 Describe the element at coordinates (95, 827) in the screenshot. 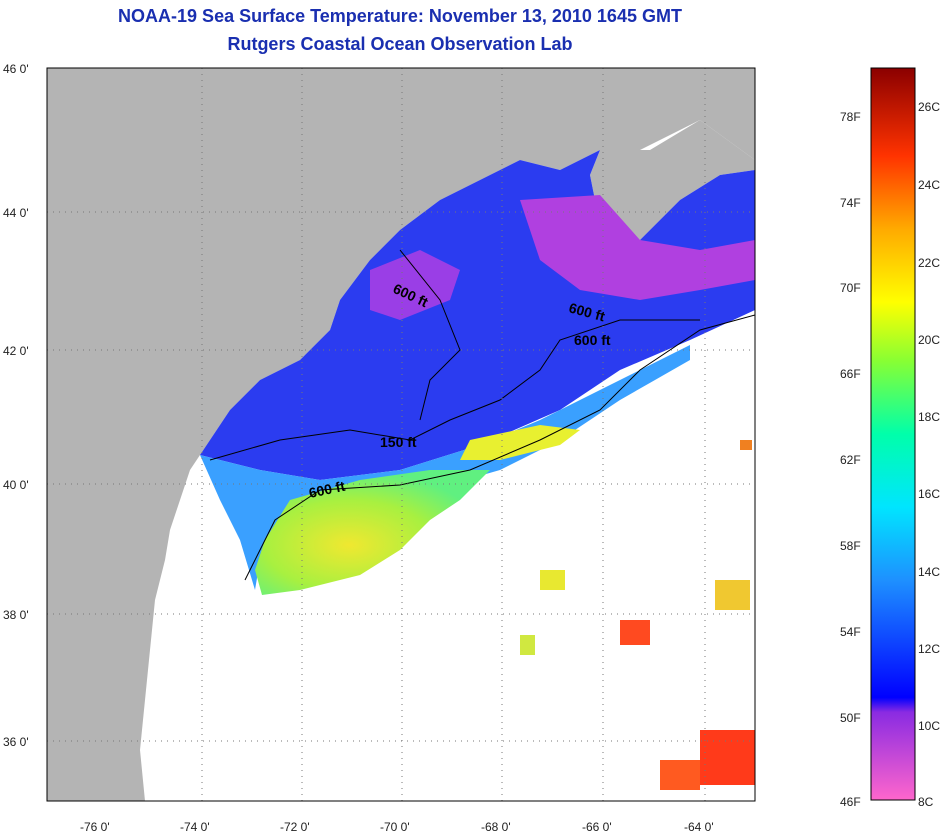

I see `lon-tick-label: -76 0'` at that location.